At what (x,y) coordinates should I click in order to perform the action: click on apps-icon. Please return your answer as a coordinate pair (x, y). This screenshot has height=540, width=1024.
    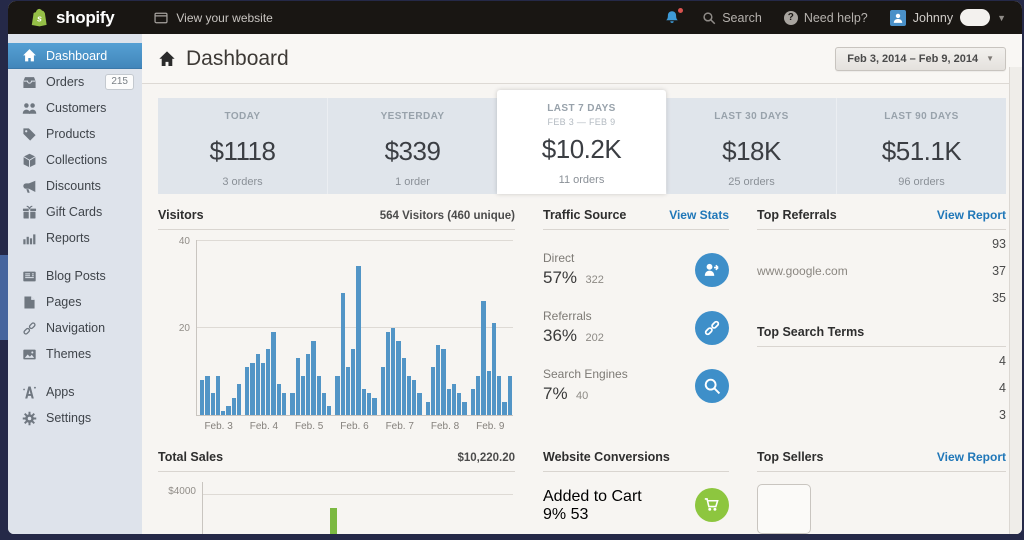
    Looking at the image, I should click on (29, 392).